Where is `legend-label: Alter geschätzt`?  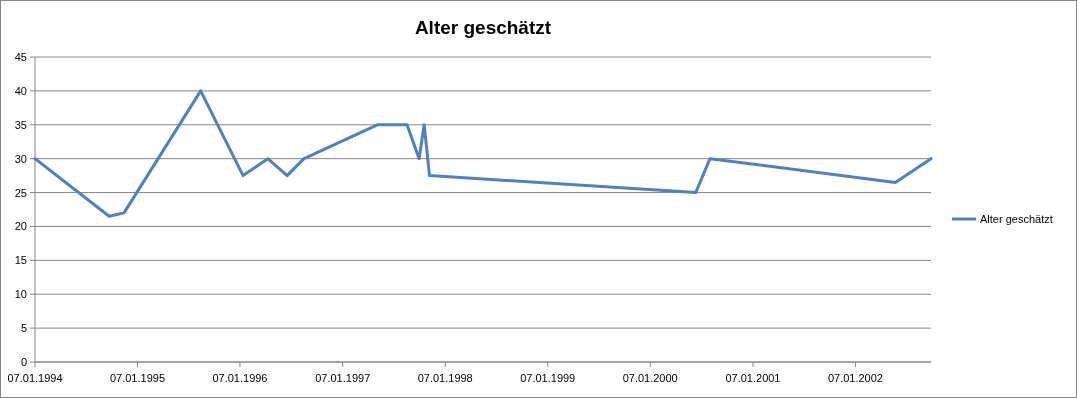 legend-label: Alter geschätzt is located at coordinates (1016, 219).